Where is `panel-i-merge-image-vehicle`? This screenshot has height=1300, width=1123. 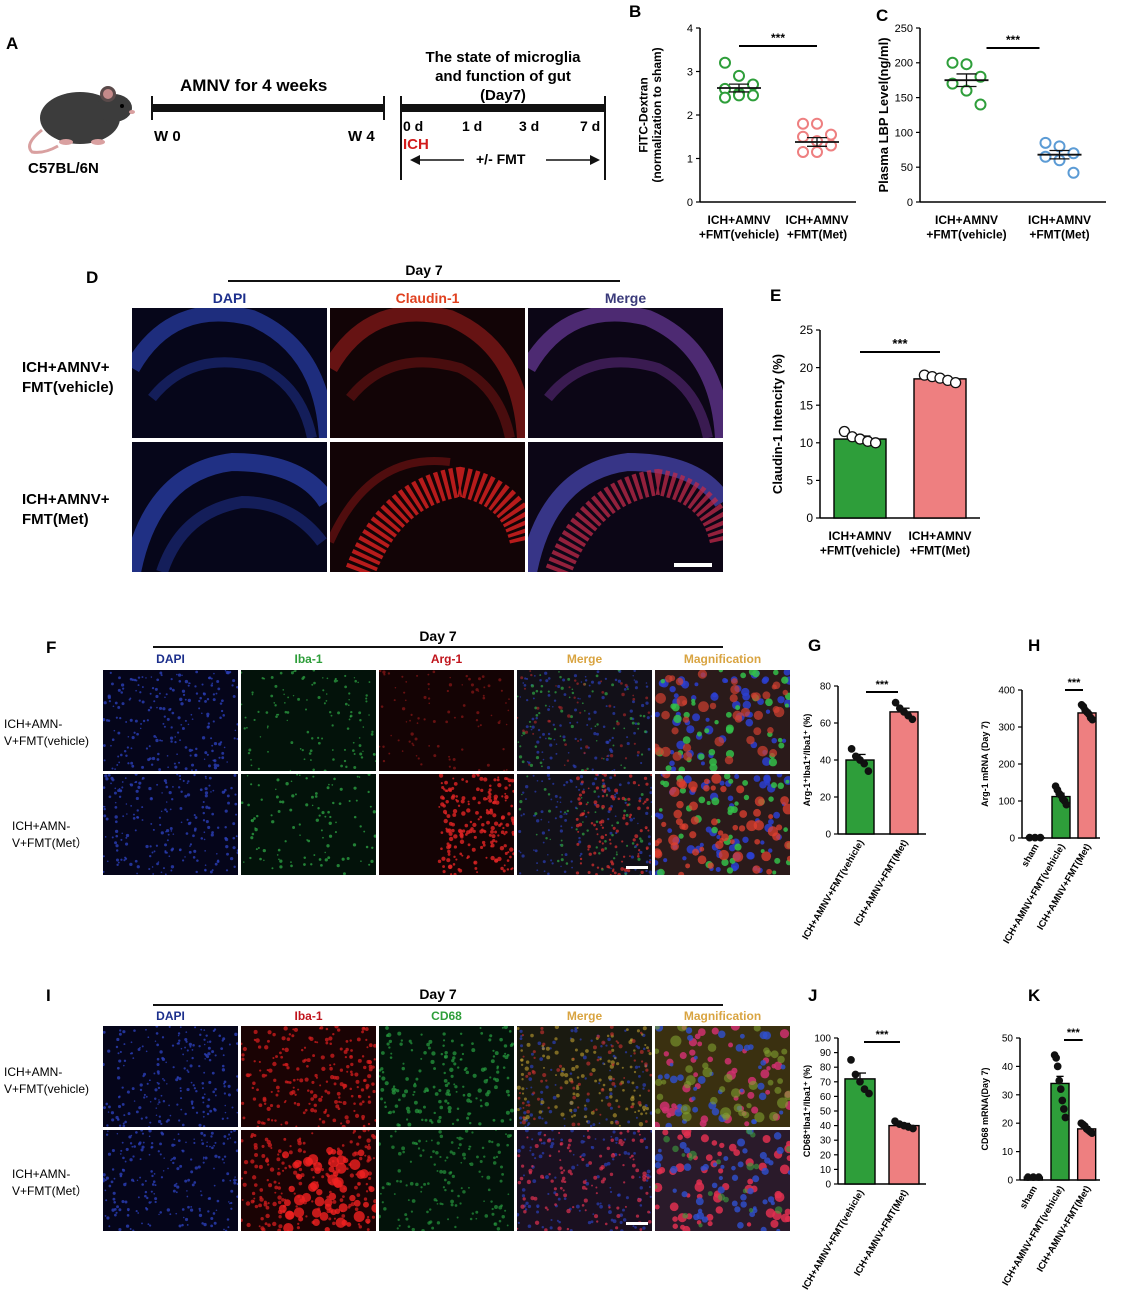
panel-i-merge-image-vehicle is located at coordinates (584, 1076).